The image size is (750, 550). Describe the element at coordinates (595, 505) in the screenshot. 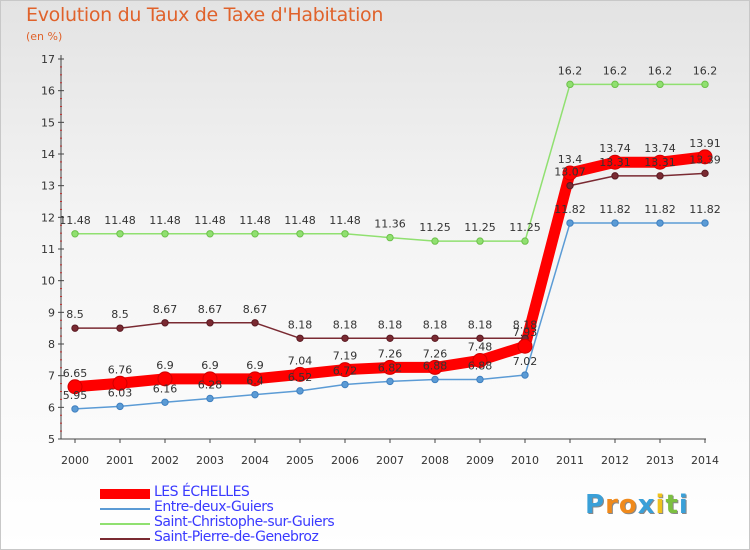

I see `logo-letter: P` at that location.